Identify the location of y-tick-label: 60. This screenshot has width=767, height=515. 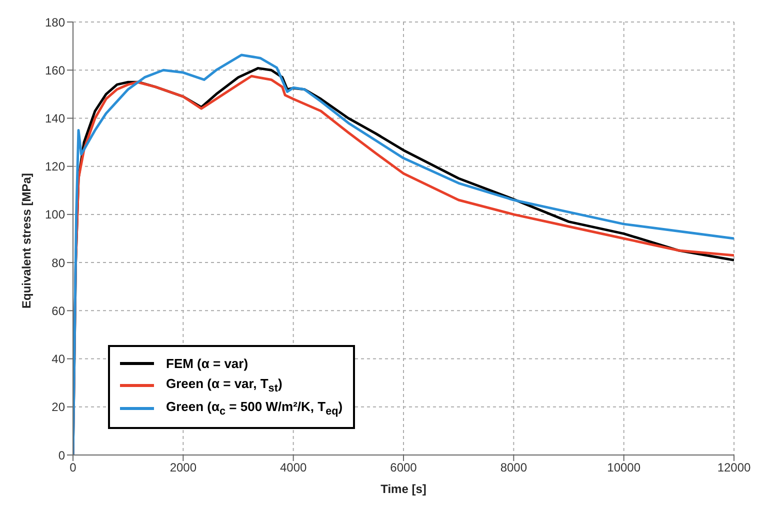
(59, 311).